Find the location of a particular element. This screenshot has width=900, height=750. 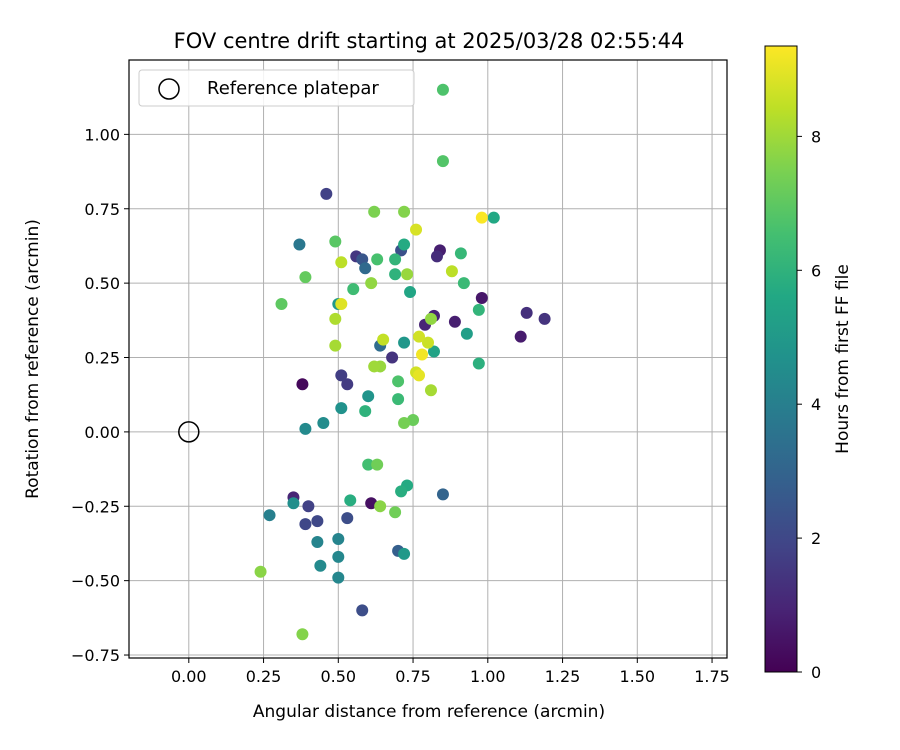

legend-entry: Reference platepar is located at coordinates (293, 88).